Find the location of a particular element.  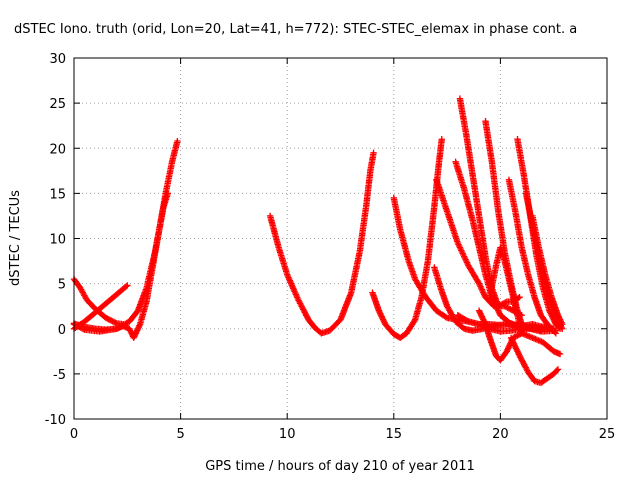

x-tick-label: 10 is located at coordinates (287, 434).